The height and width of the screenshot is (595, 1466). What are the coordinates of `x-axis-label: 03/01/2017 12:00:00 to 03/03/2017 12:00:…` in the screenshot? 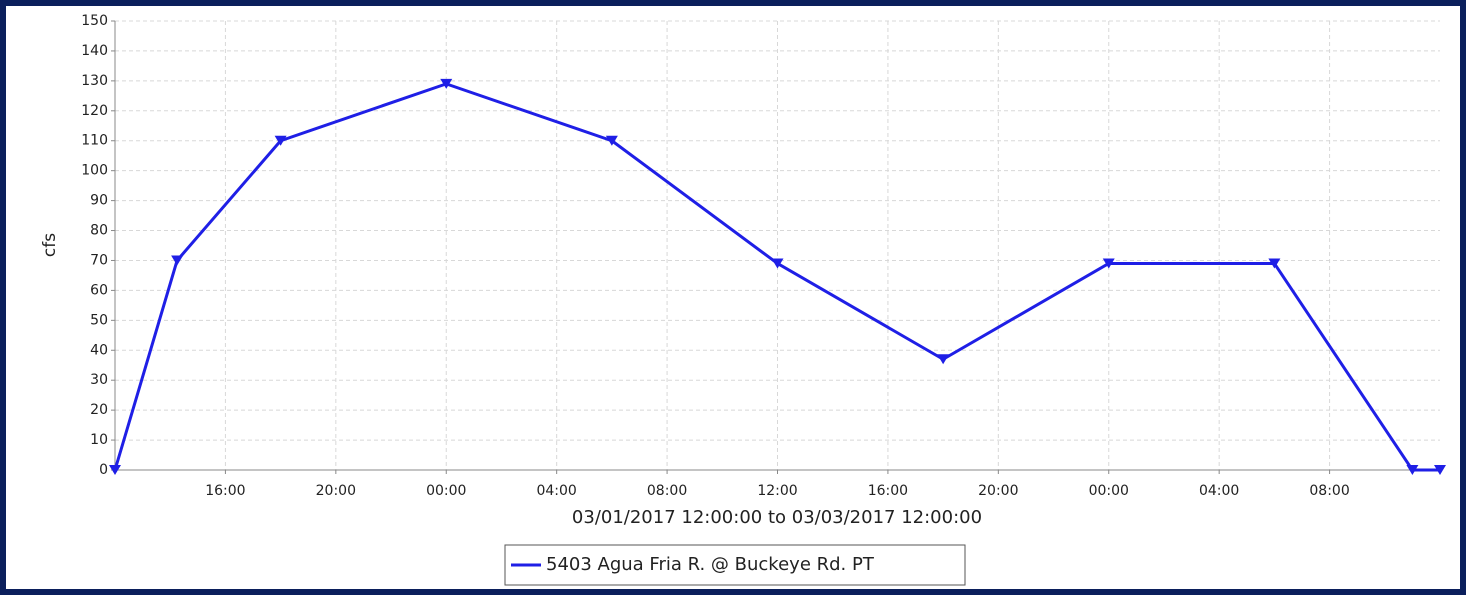 It's located at (777, 517).